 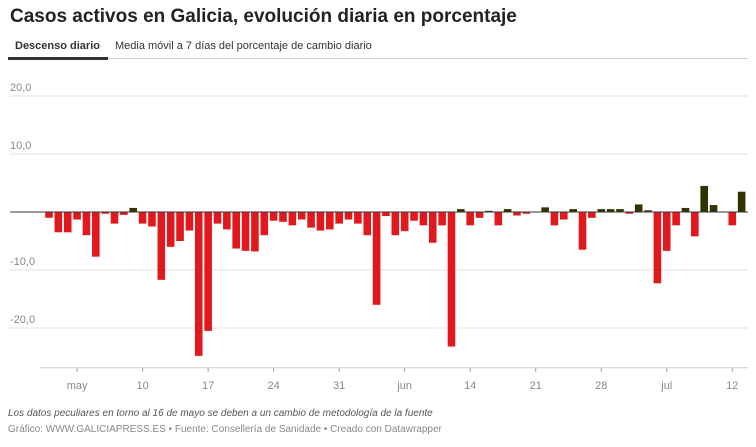 What do you see at coordinates (404, 386) in the screenshot?
I see `x-tick-label: jun` at bounding box center [404, 386].